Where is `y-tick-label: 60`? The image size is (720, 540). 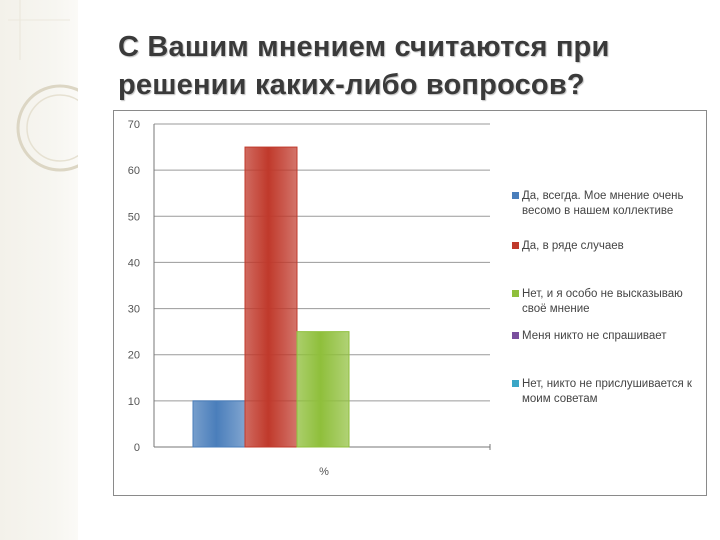
y-tick-label: 60 is located at coordinates (134, 171).